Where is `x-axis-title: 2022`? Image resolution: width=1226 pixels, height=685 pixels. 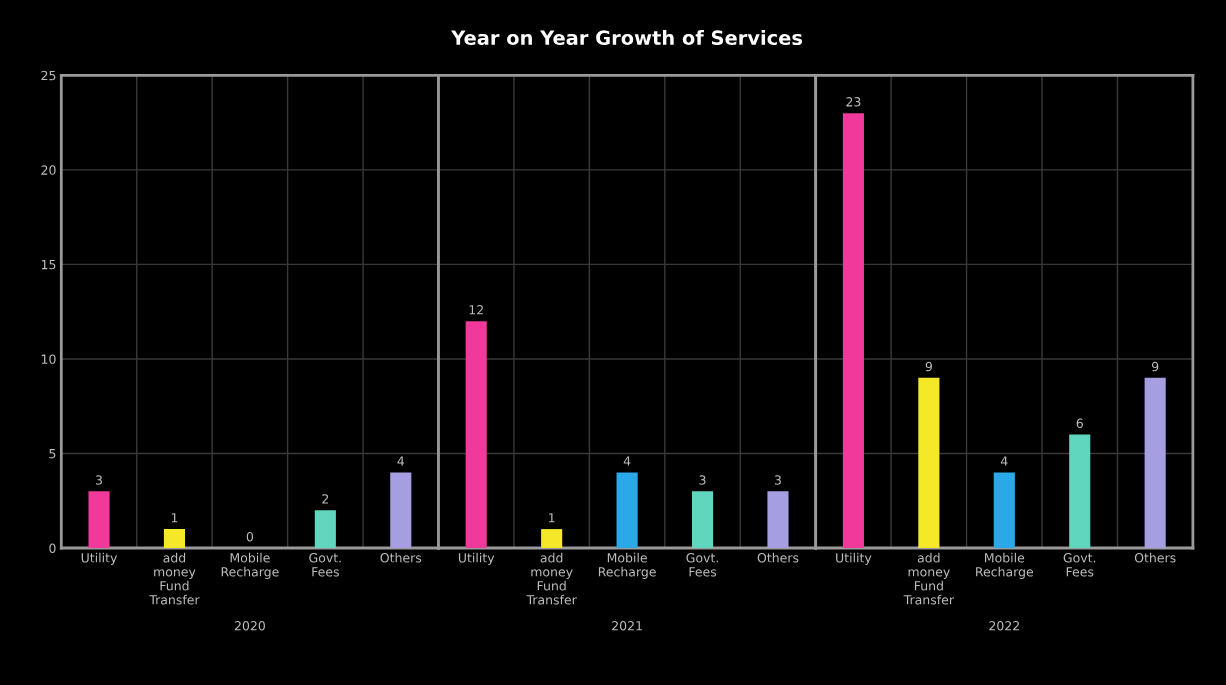 x-axis-title: 2022 is located at coordinates (1004, 626).